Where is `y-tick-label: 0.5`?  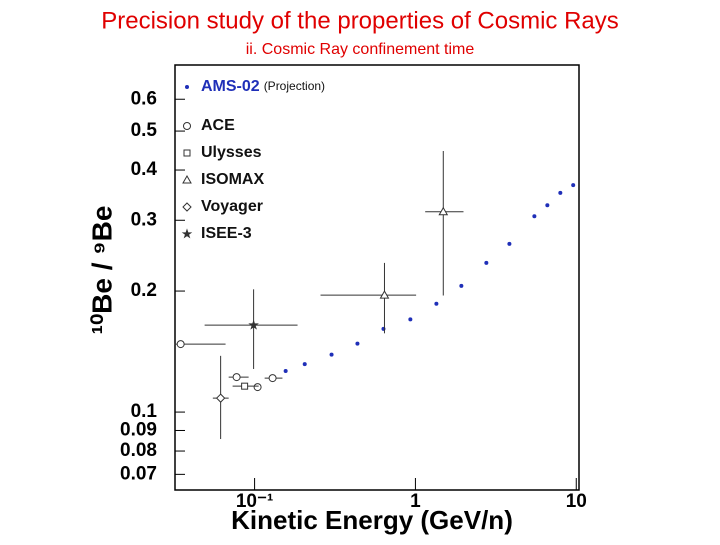 y-tick-label: 0.5 is located at coordinates (144, 130).